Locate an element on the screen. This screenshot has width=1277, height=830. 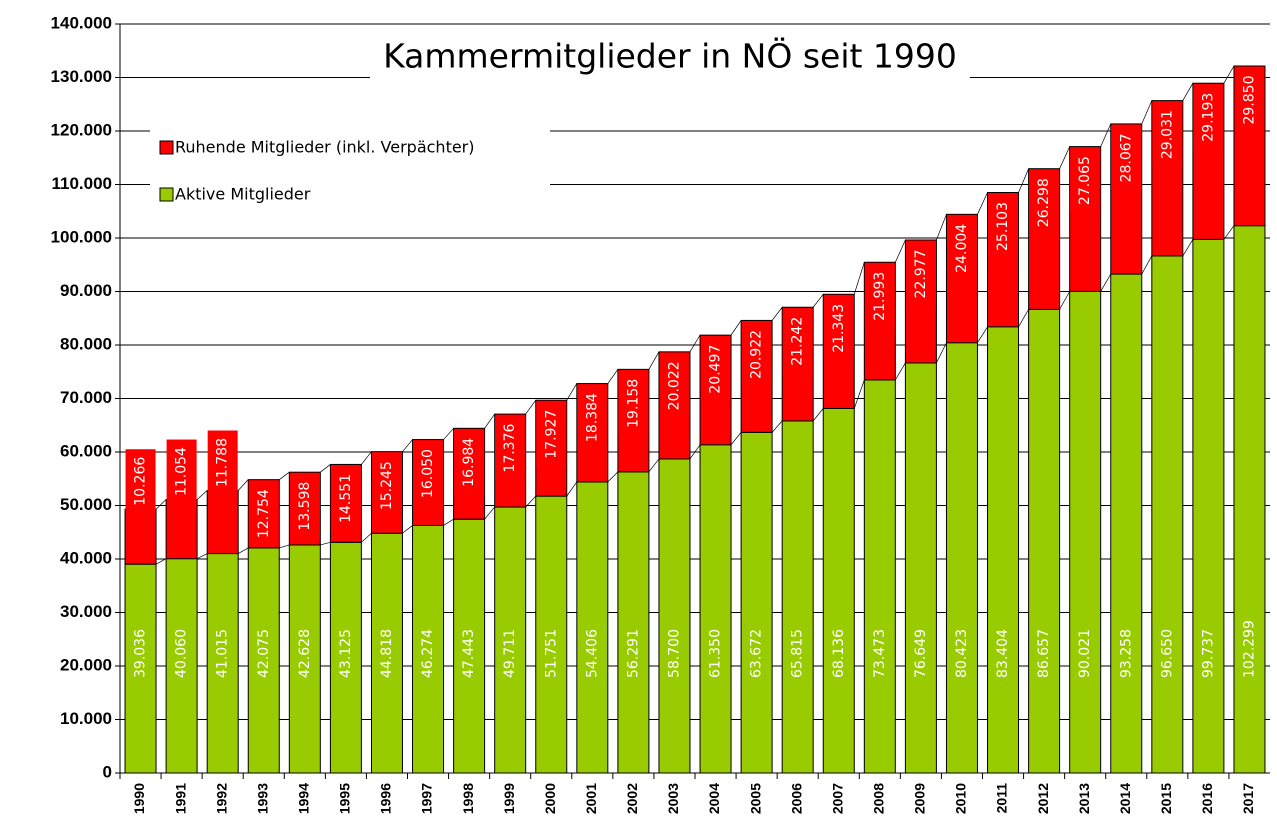
value-label: 21.993 is located at coordinates (880, 296).